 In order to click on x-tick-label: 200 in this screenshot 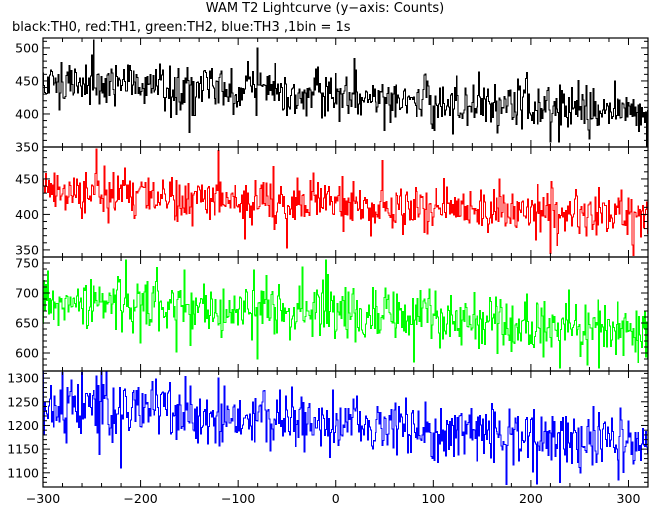, I will do `click(531, 498)`.